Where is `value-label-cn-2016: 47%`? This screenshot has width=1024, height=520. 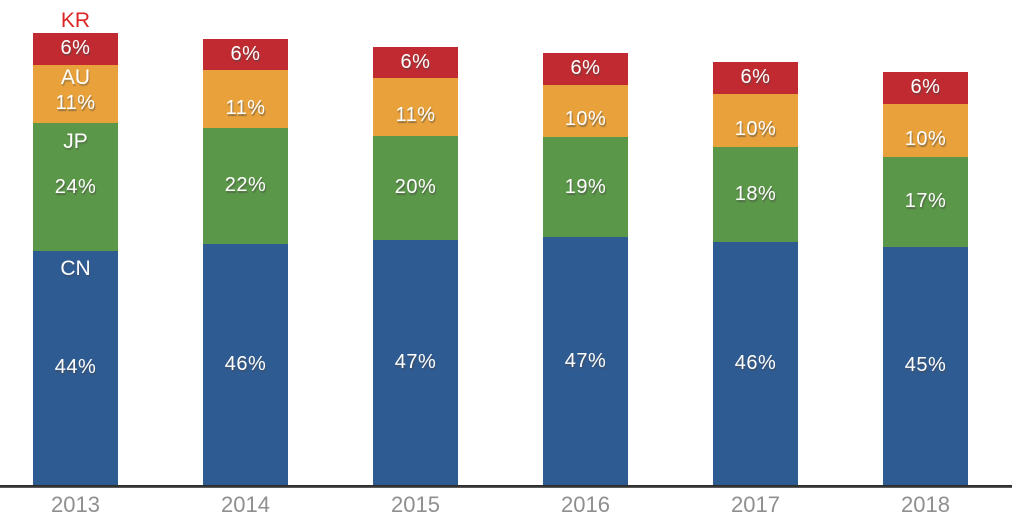 value-label-cn-2016: 47% is located at coordinates (585, 360).